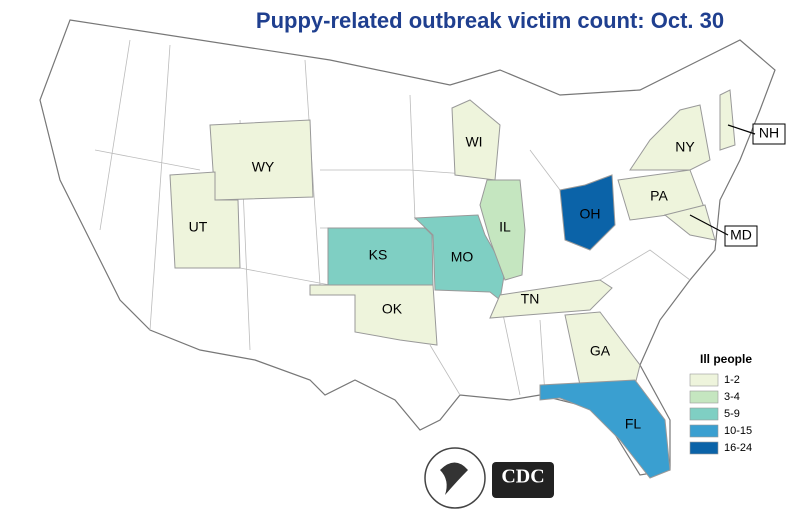  Describe the element at coordinates (738, 448) in the screenshot. I see `legend-label: 16-24` at that location.